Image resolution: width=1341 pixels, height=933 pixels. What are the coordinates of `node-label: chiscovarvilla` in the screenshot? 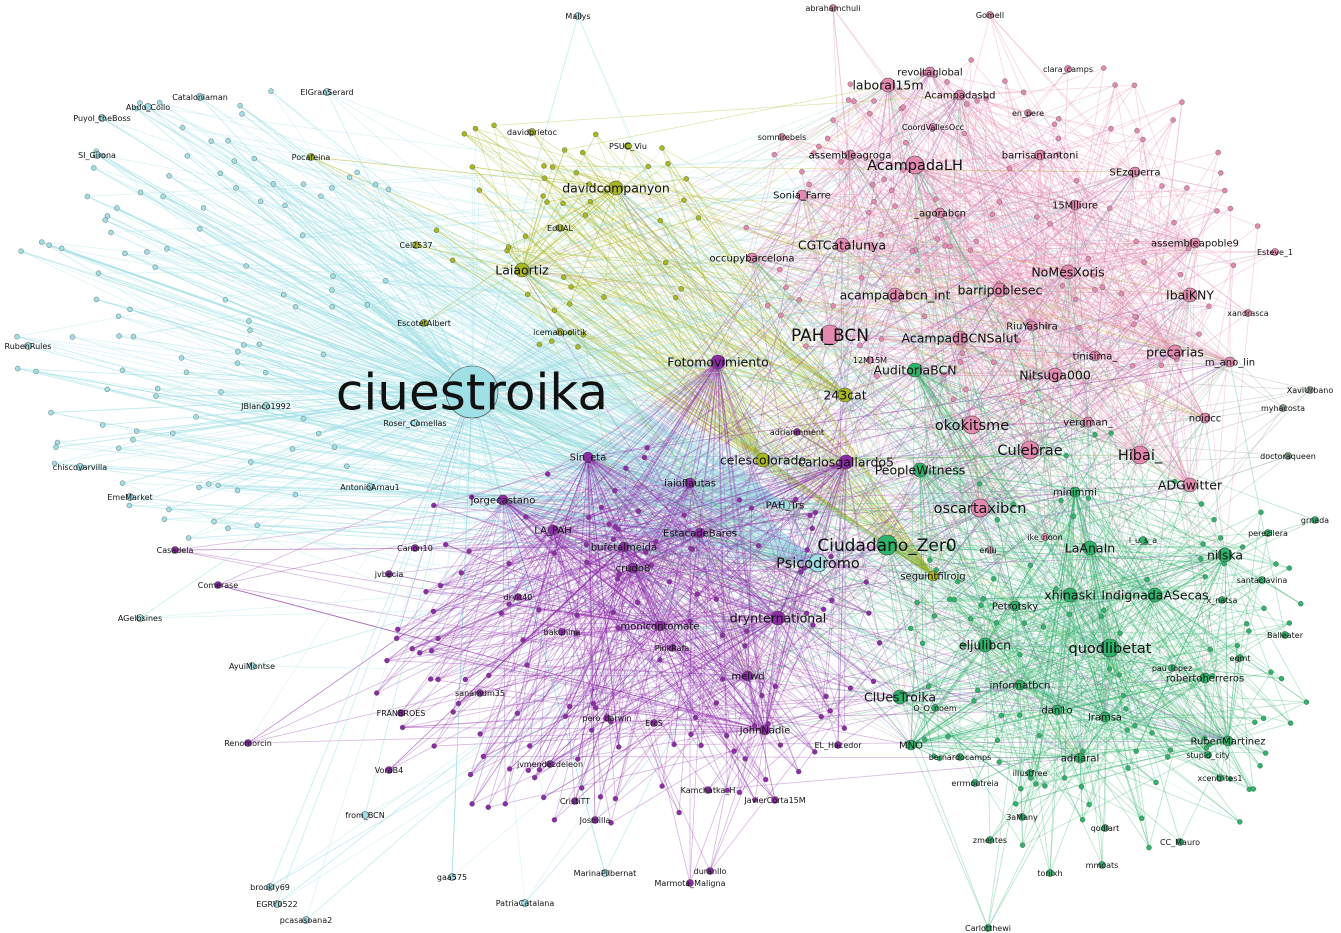 It's located at (80, 467).